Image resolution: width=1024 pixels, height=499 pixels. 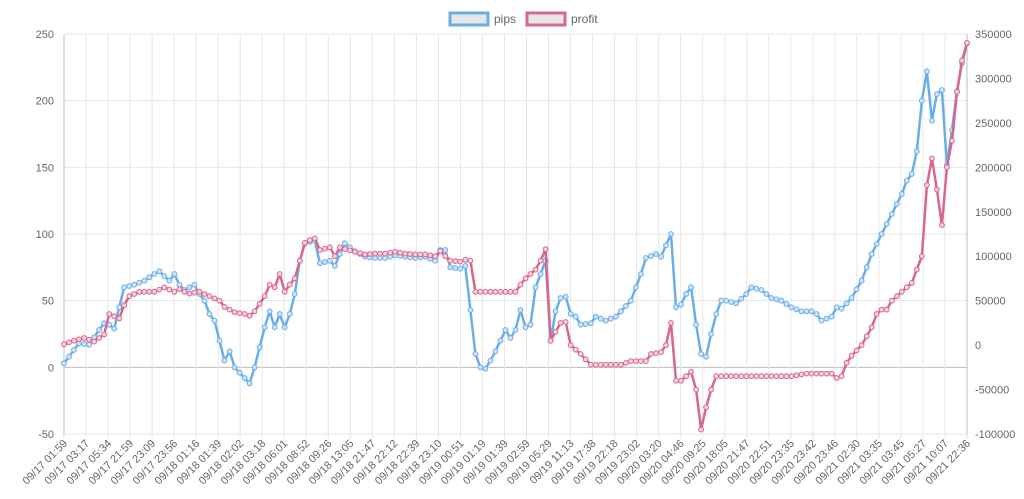 I want to click on chart-legend: pips profit, so click(x=523, y=19).